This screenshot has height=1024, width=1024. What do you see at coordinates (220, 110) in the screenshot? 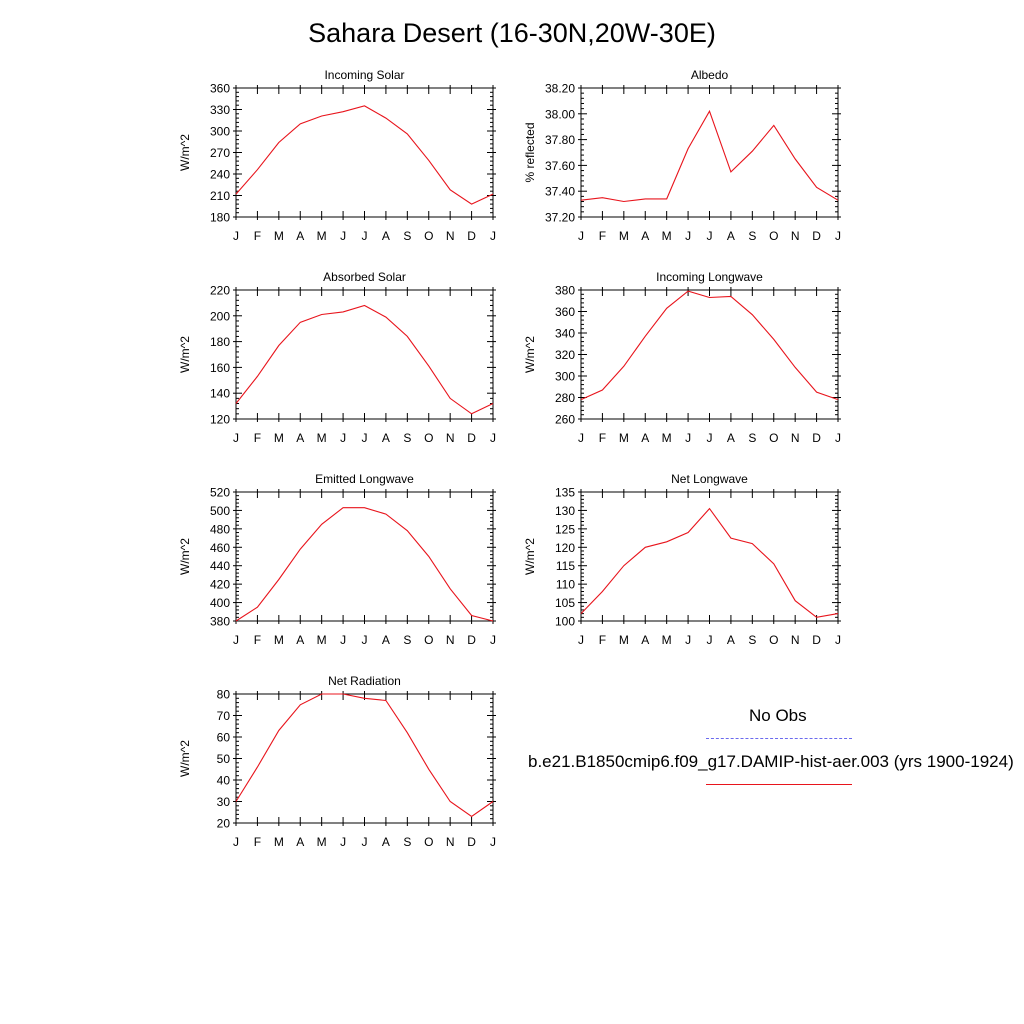
I see `y-tick-label: 330` at bounding box center [220, 110].